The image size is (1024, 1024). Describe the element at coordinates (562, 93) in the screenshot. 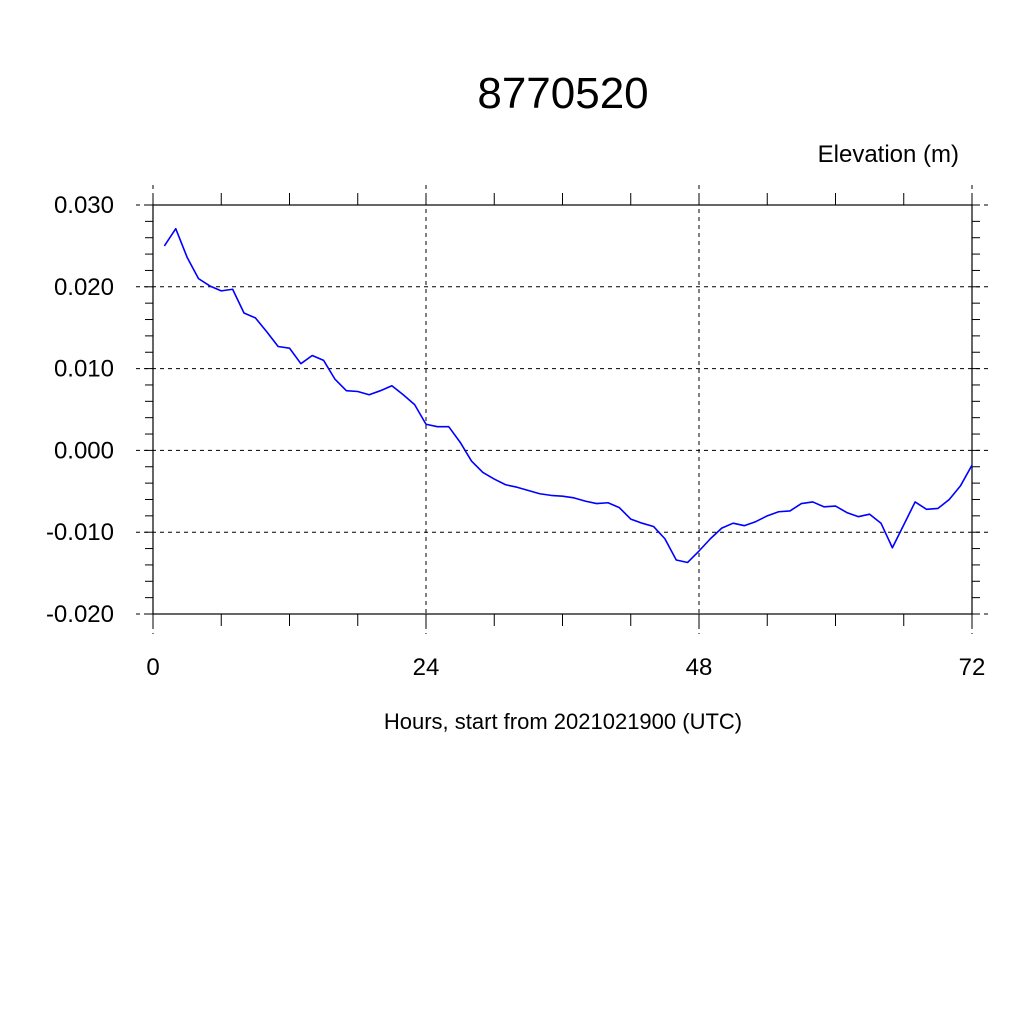

I see `chart-title: 8770520` at that location.